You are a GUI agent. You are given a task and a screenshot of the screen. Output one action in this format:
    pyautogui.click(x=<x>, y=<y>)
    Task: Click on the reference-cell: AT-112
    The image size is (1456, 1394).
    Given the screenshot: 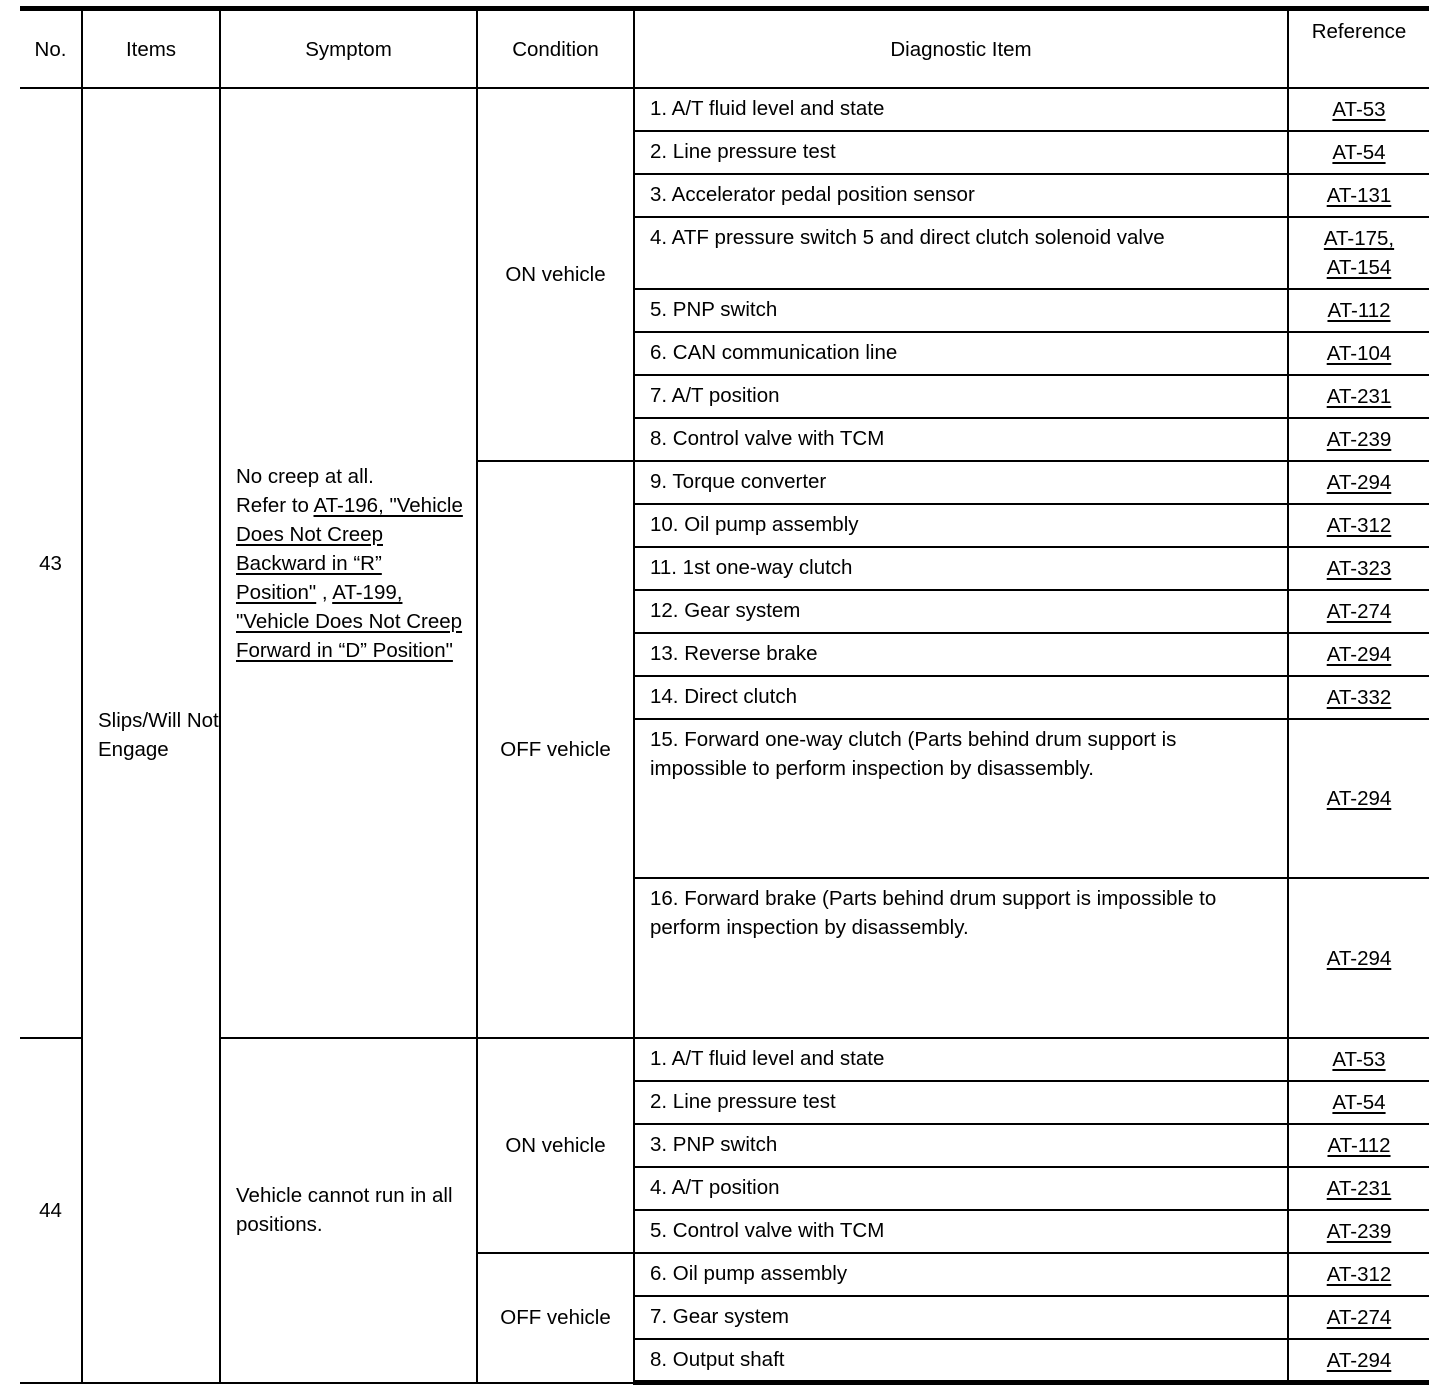 What is the action you would take?
    pyautogui.click(x=1358, y=310)
    